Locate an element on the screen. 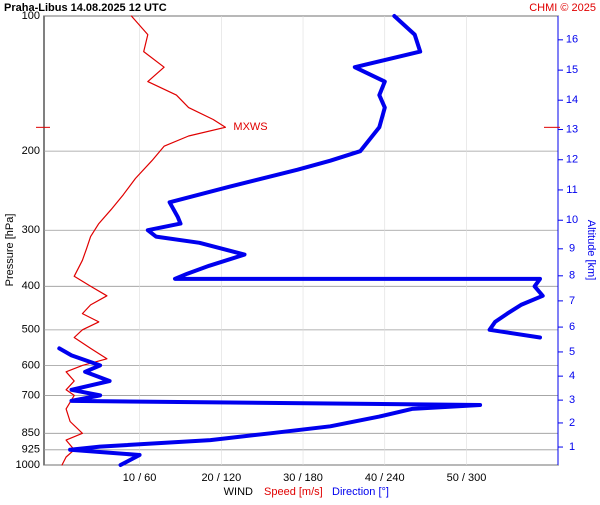 The width and height of the screenshot is (600, 505). legend-direction: Direction [°] is located at coordinates (360, 492).